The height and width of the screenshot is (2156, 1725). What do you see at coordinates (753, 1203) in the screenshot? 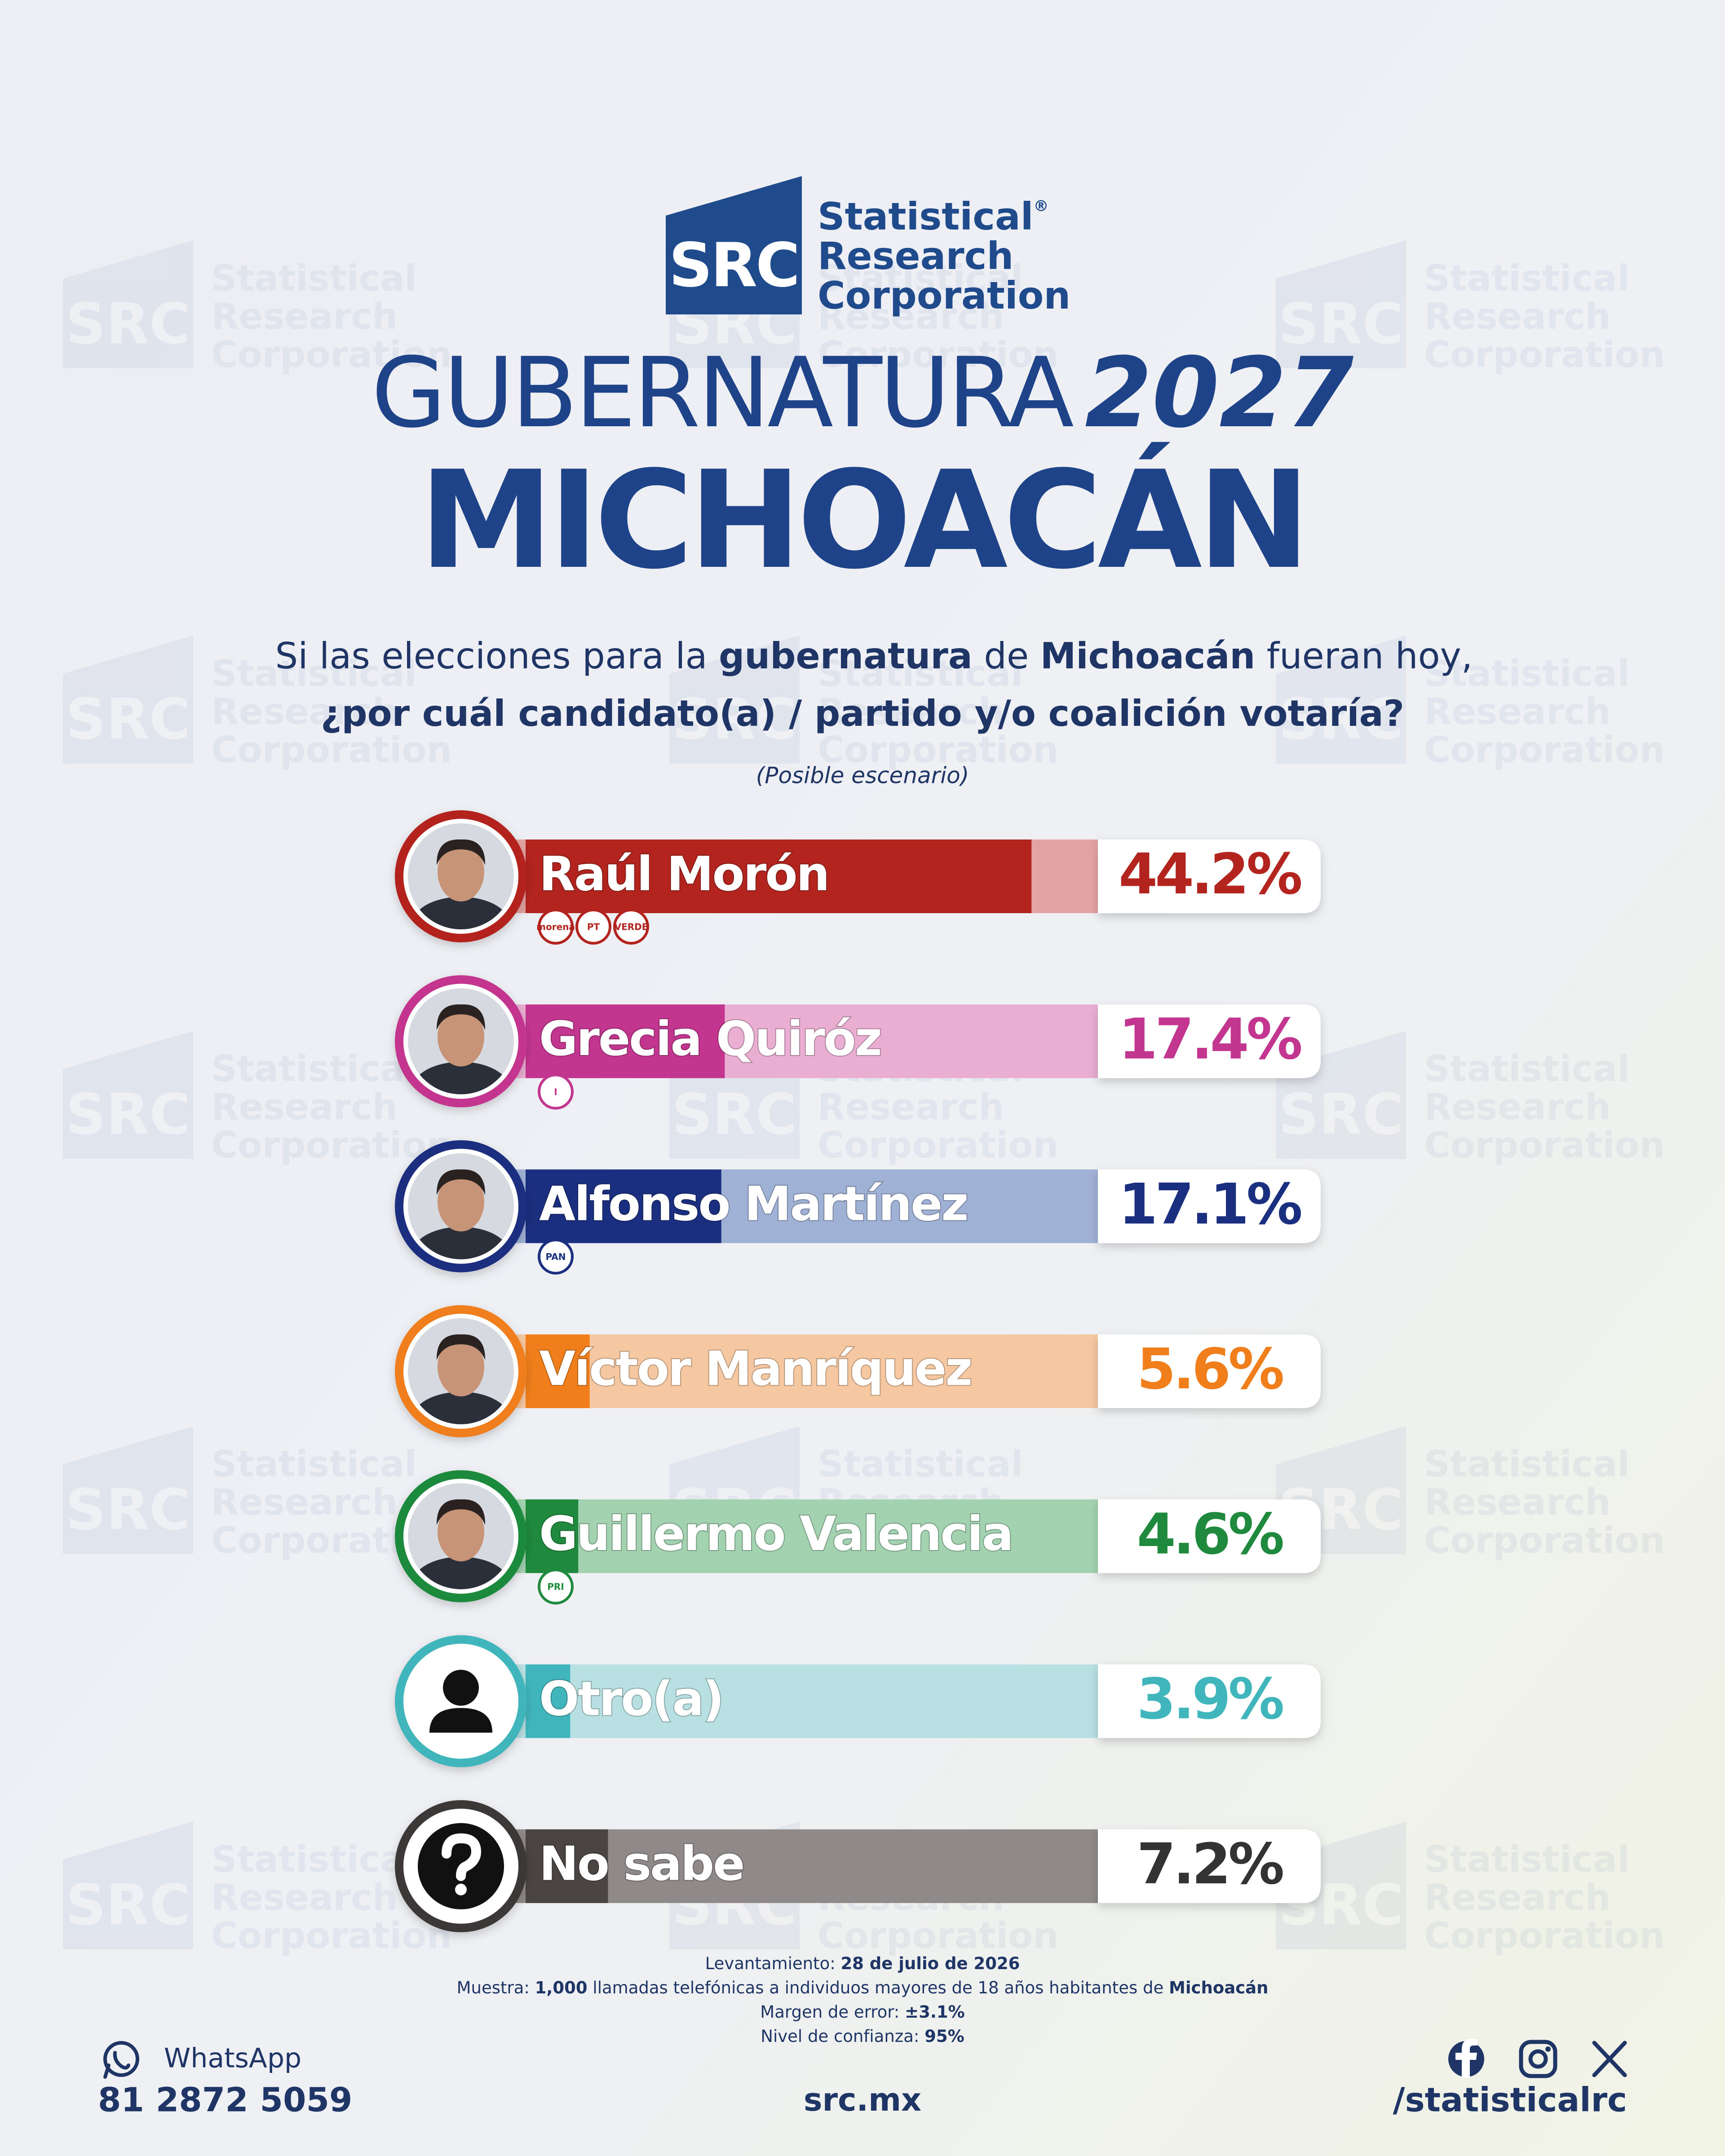
I see `candidate-name: Alfonso Martínez` at bounding box center [753, 1203].